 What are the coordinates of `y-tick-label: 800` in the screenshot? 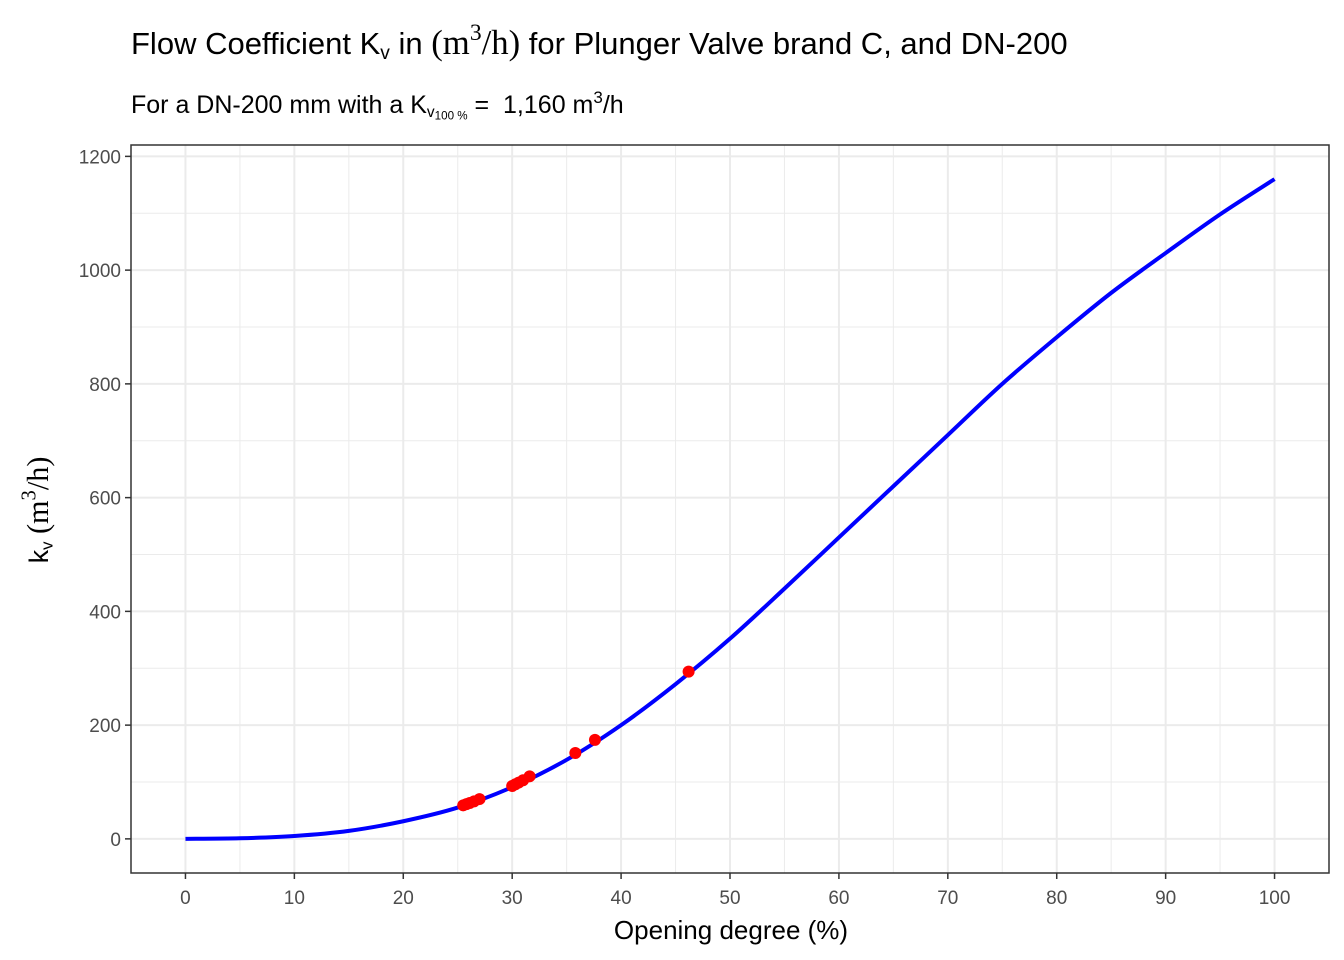 It's located at (105, 385).